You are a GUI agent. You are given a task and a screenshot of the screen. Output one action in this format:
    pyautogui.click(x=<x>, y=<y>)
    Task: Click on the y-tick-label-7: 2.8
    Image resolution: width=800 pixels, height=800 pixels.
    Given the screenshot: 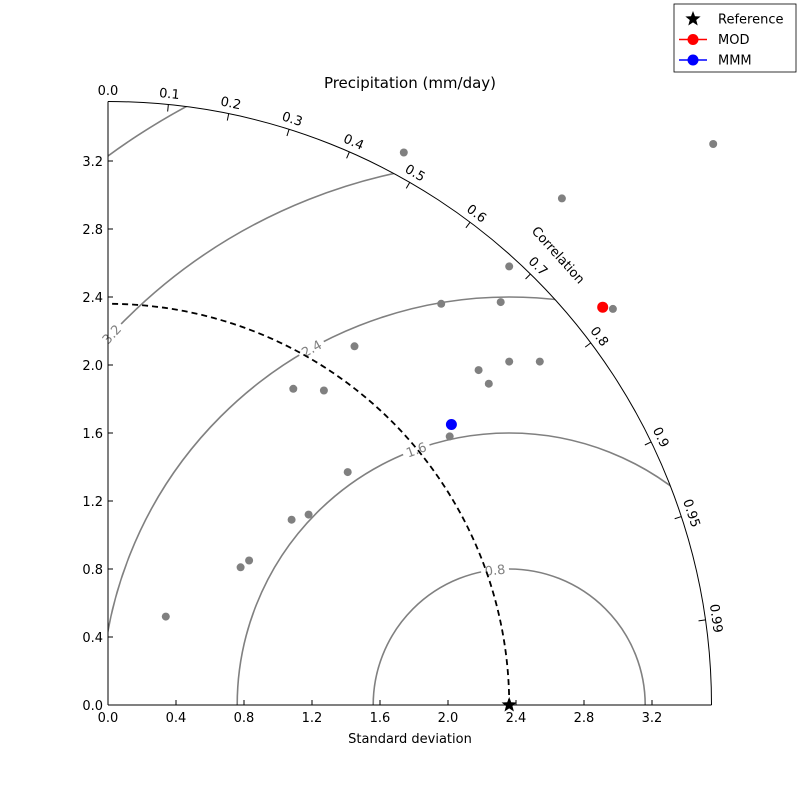 What is the action you would take?
    pyautogui.click(x=92, y=230)
    